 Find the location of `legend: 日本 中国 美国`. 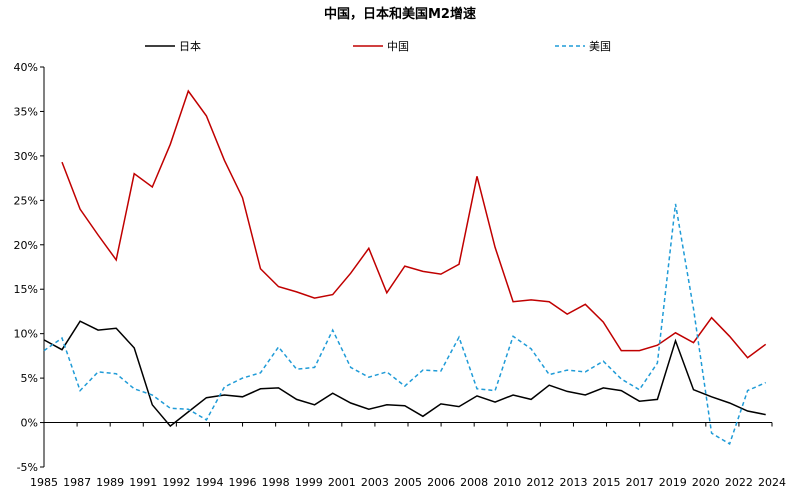

legend: 日本 中国 美国 is located at coordinates (378, 46).